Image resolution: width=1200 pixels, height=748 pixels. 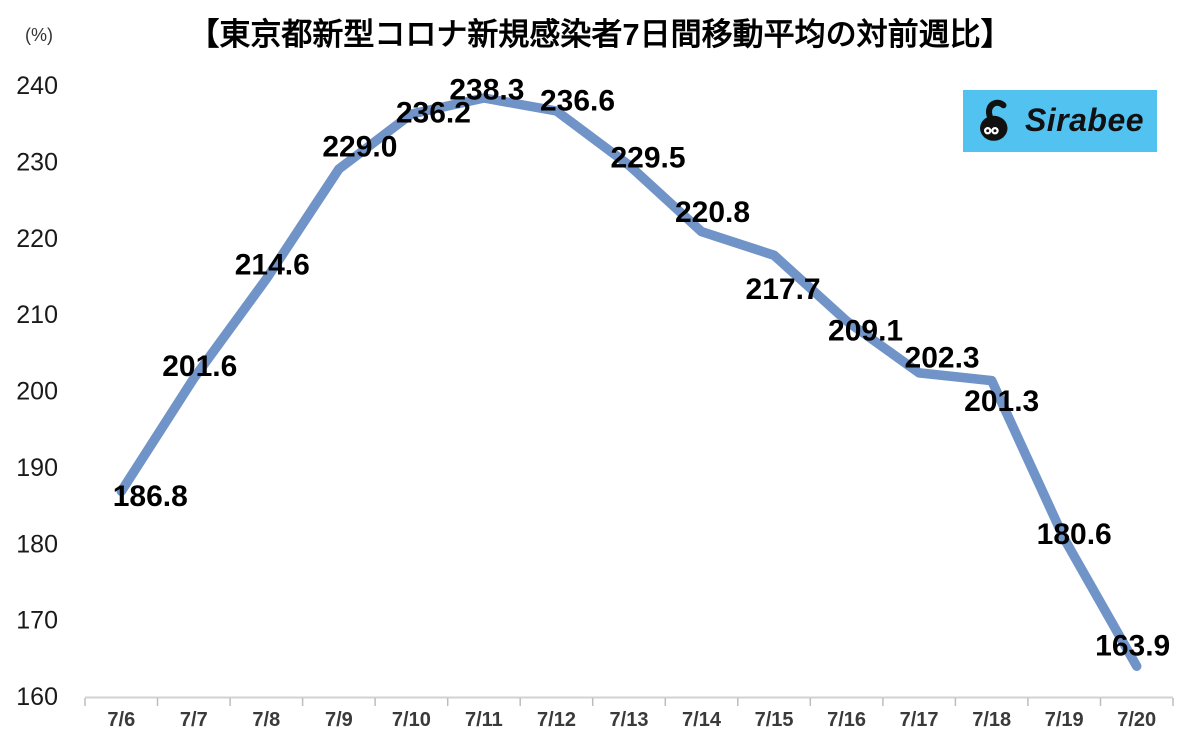 What do you see at coordinates (121, 720) in the screenshot?
I see `x-axis-tick-label: 7/6` at bounding box center [121, 720].